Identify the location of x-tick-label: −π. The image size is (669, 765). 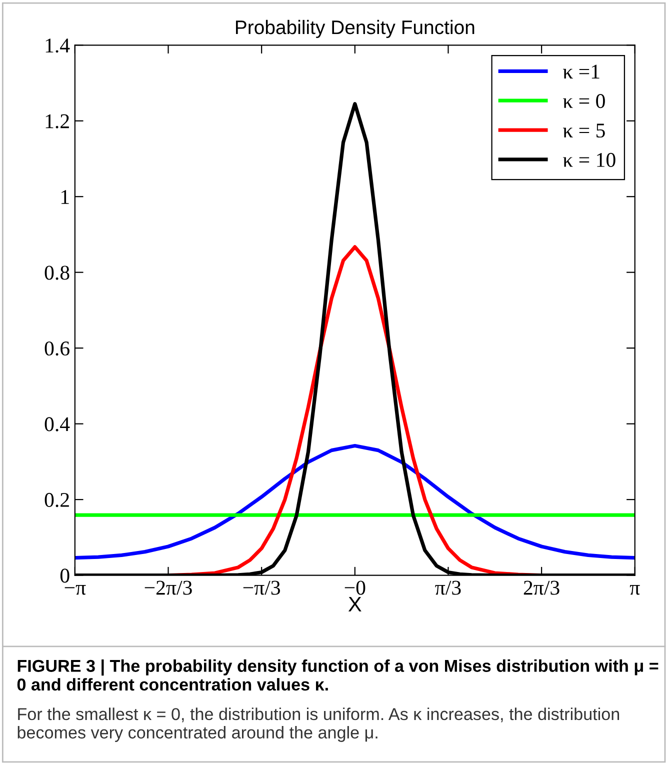
(75, 590).